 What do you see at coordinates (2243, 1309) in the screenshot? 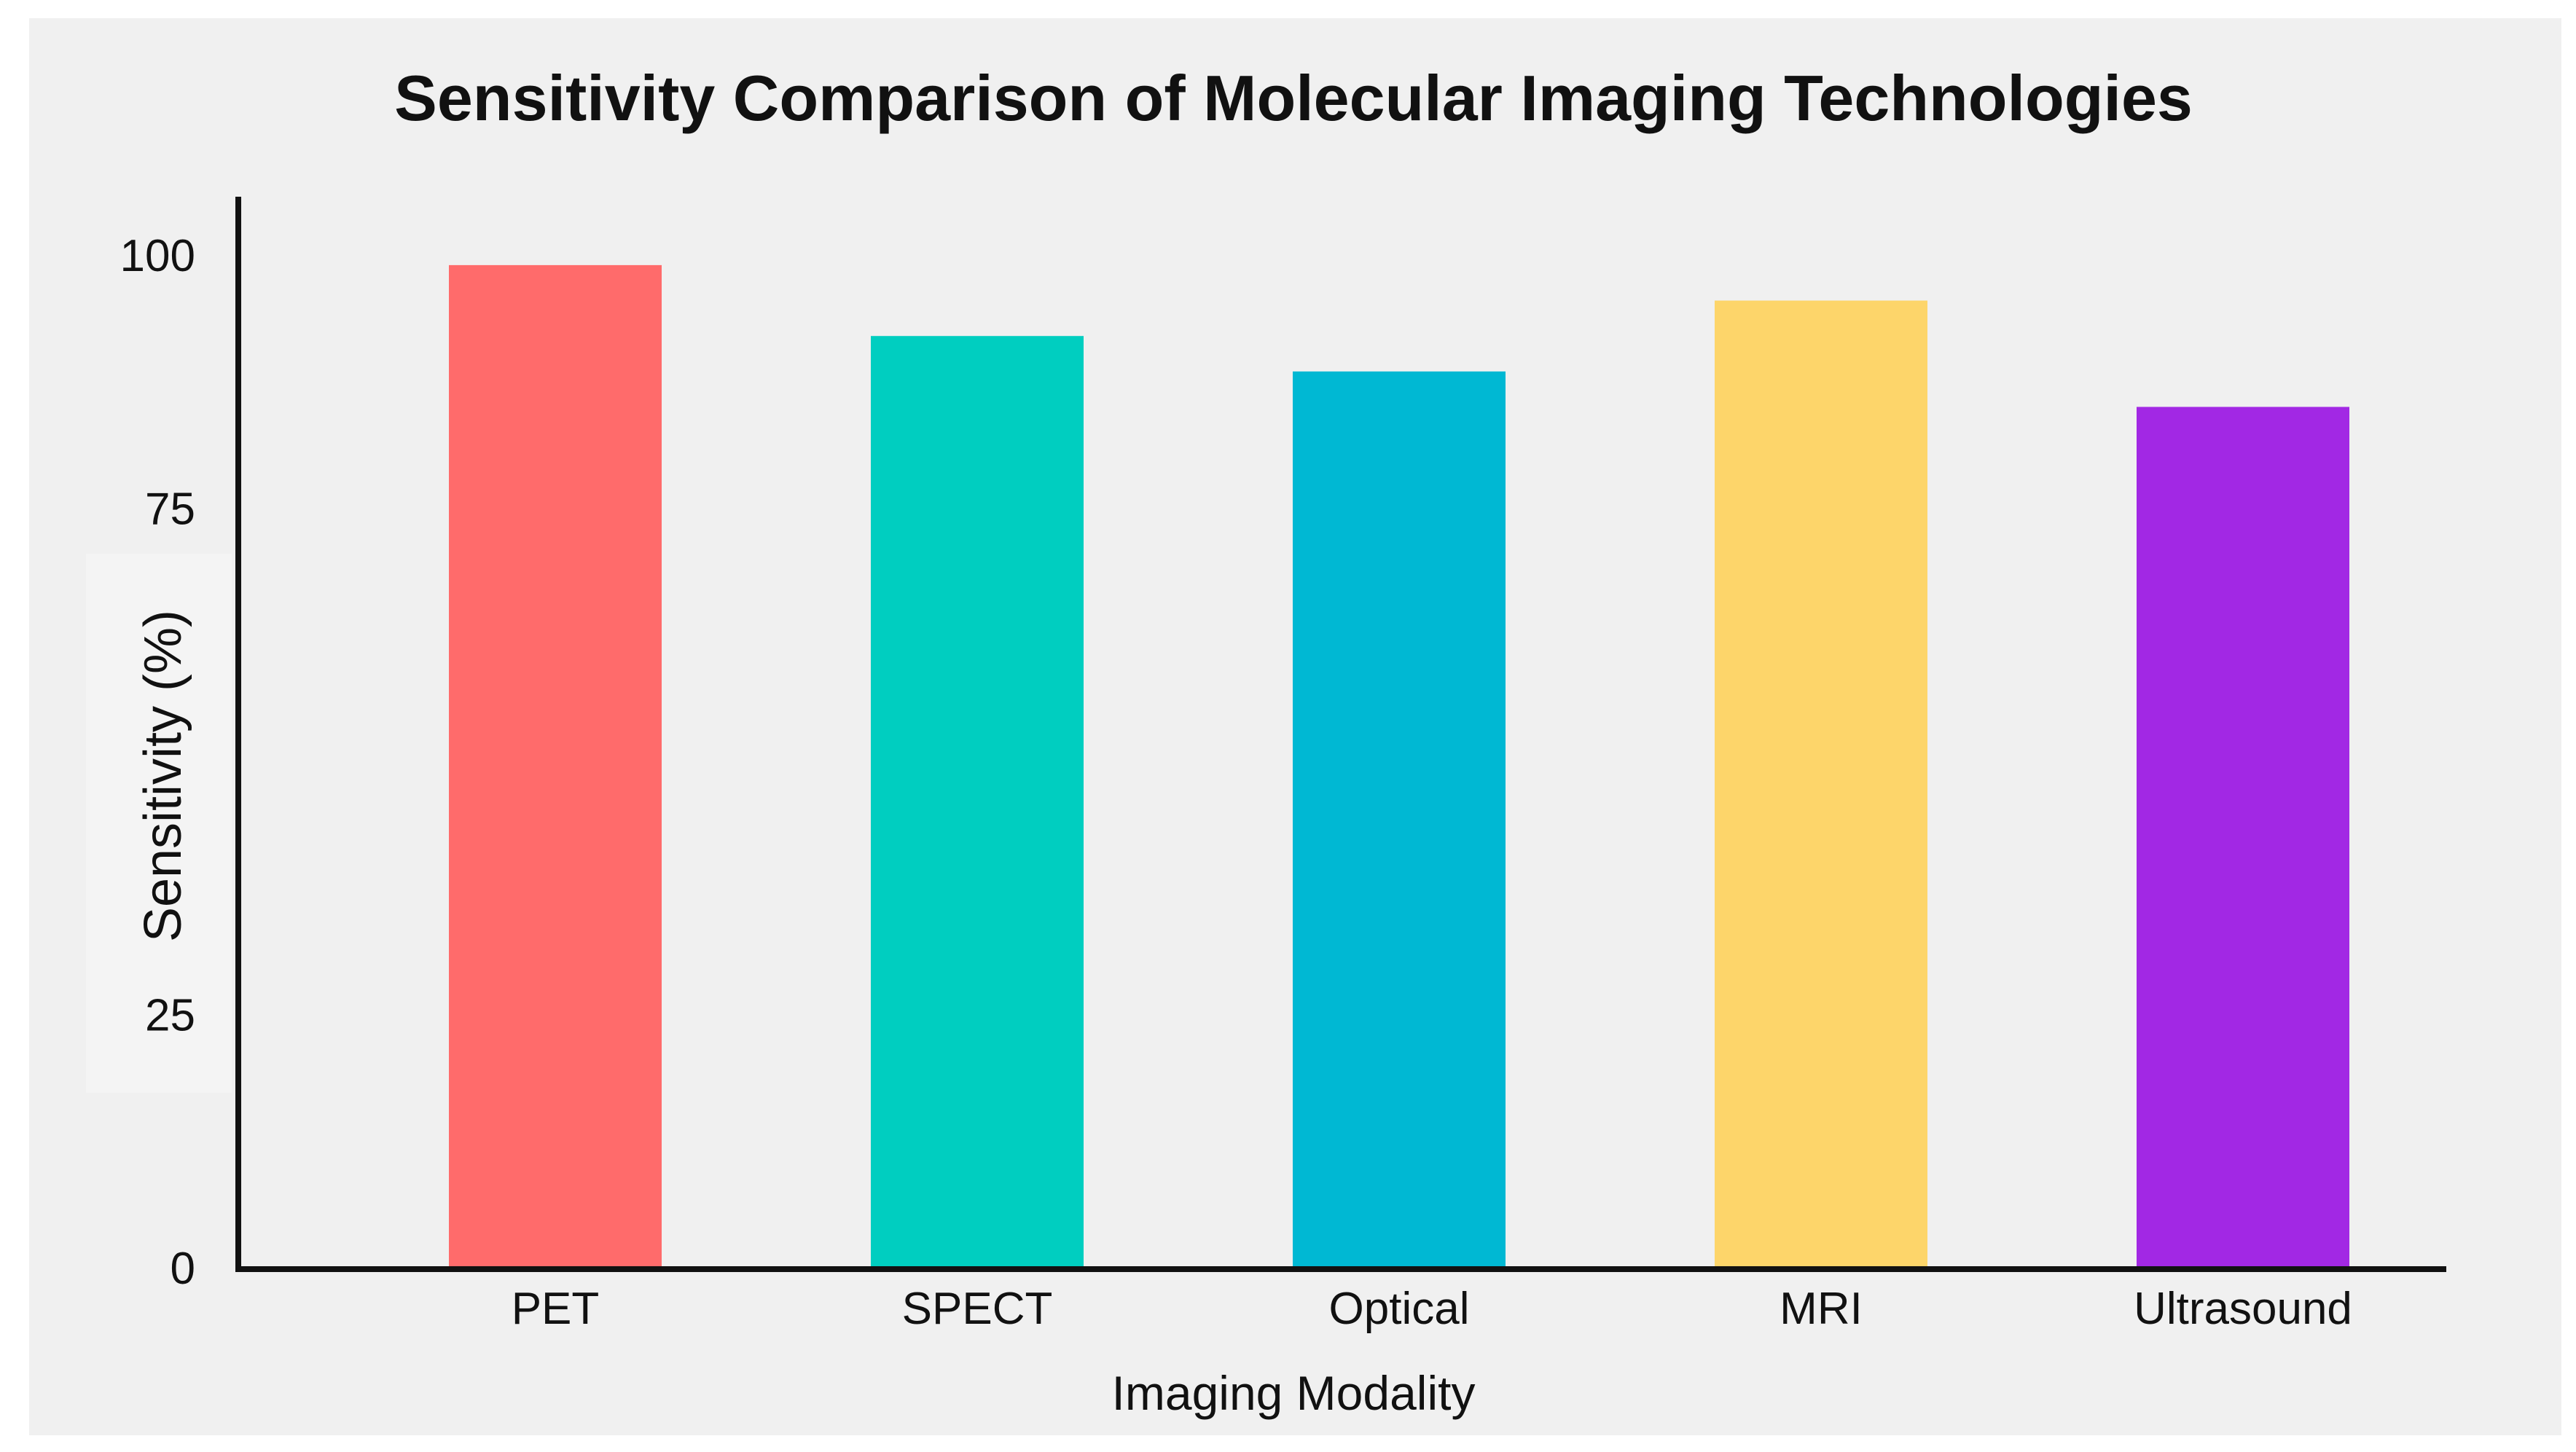
I see `x-tick-label-ultrasound: Ultrasound` at bounding box center [2243, 1309].